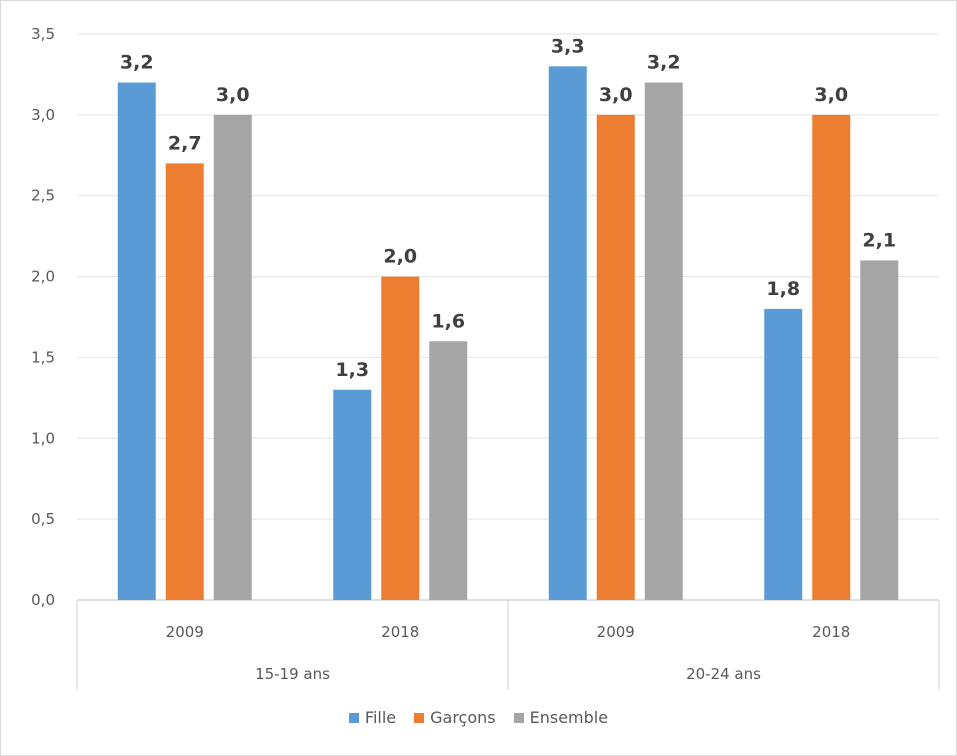 This screenshot has height=756, width=957. Describe the element at coordinates (879, 240) in the screenshot. I see `data-label: 2,1` at that location.